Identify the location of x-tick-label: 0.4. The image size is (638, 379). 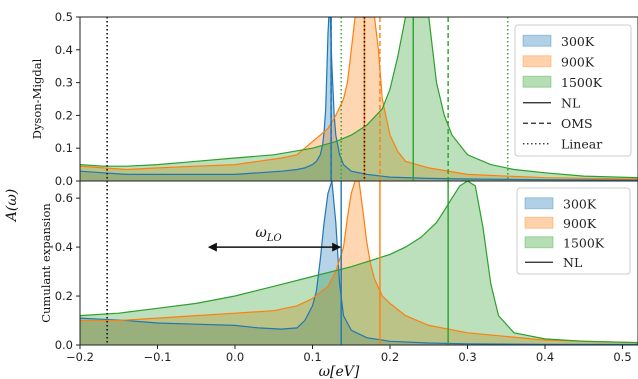
(545, 357).